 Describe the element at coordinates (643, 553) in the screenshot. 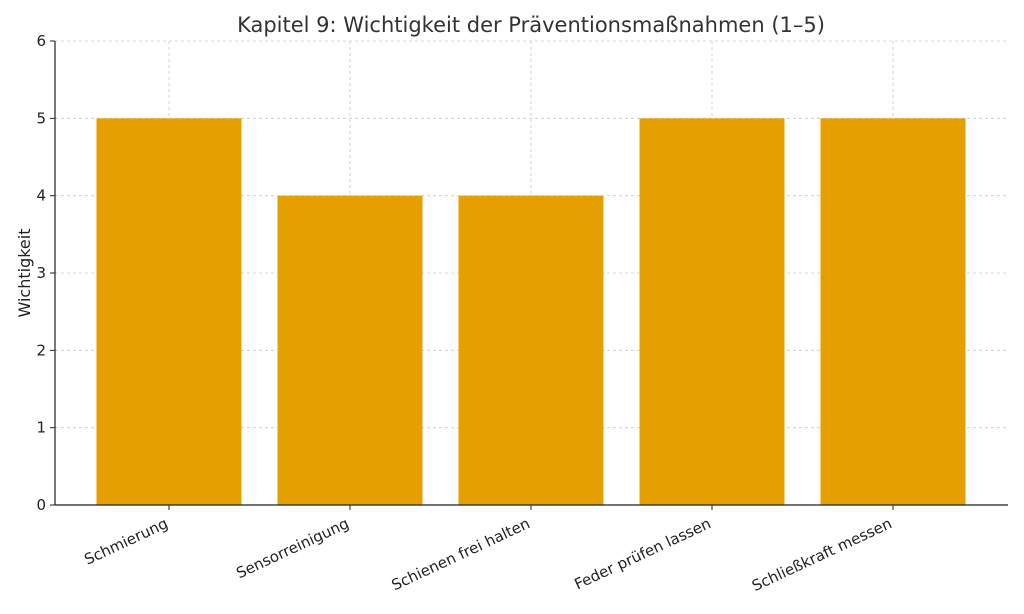

I see `x-tick-label: Feder prüfen lassen` at that location.